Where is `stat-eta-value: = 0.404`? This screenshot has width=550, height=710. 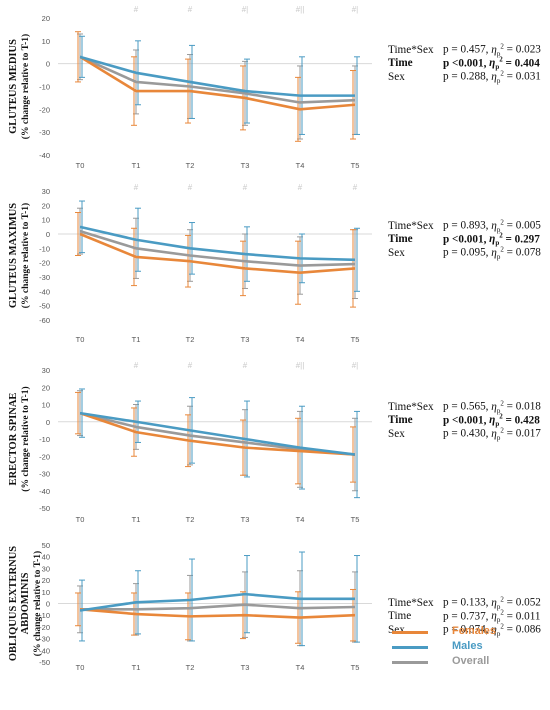
stat-eta-value: = 0.404 is located at coordinates (521, 63).